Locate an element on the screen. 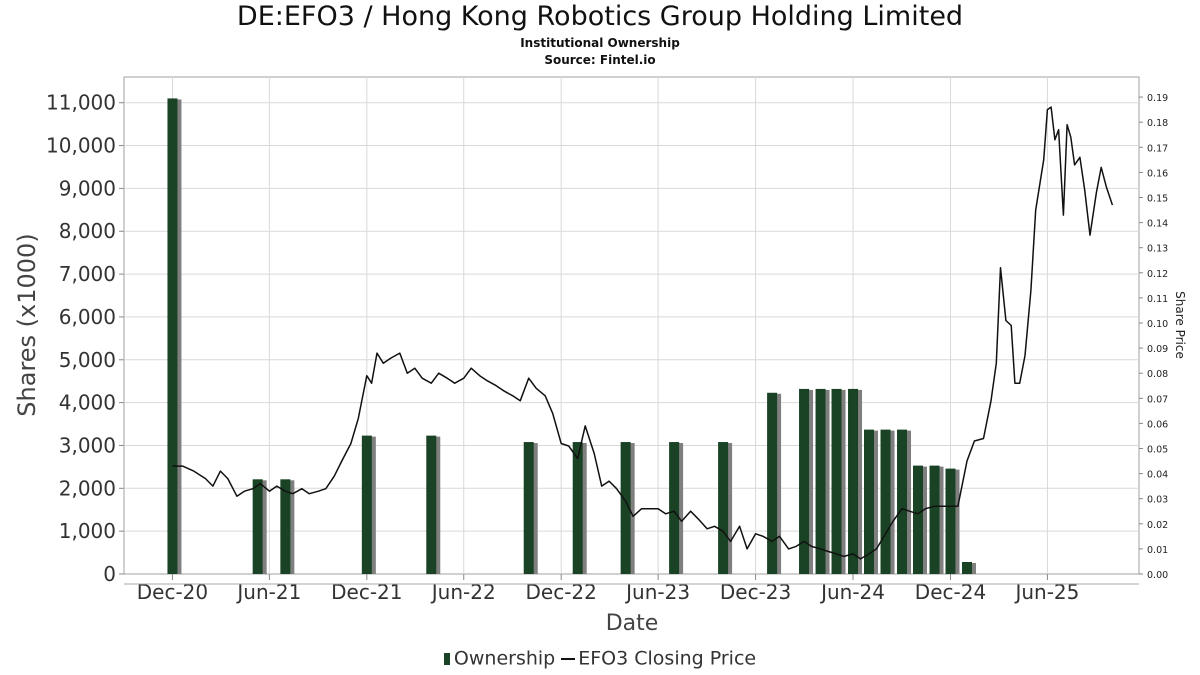 This screenshot has width=1200, height=675. y2-tick-label: 0.11 is located at coordinates (1157, 299).